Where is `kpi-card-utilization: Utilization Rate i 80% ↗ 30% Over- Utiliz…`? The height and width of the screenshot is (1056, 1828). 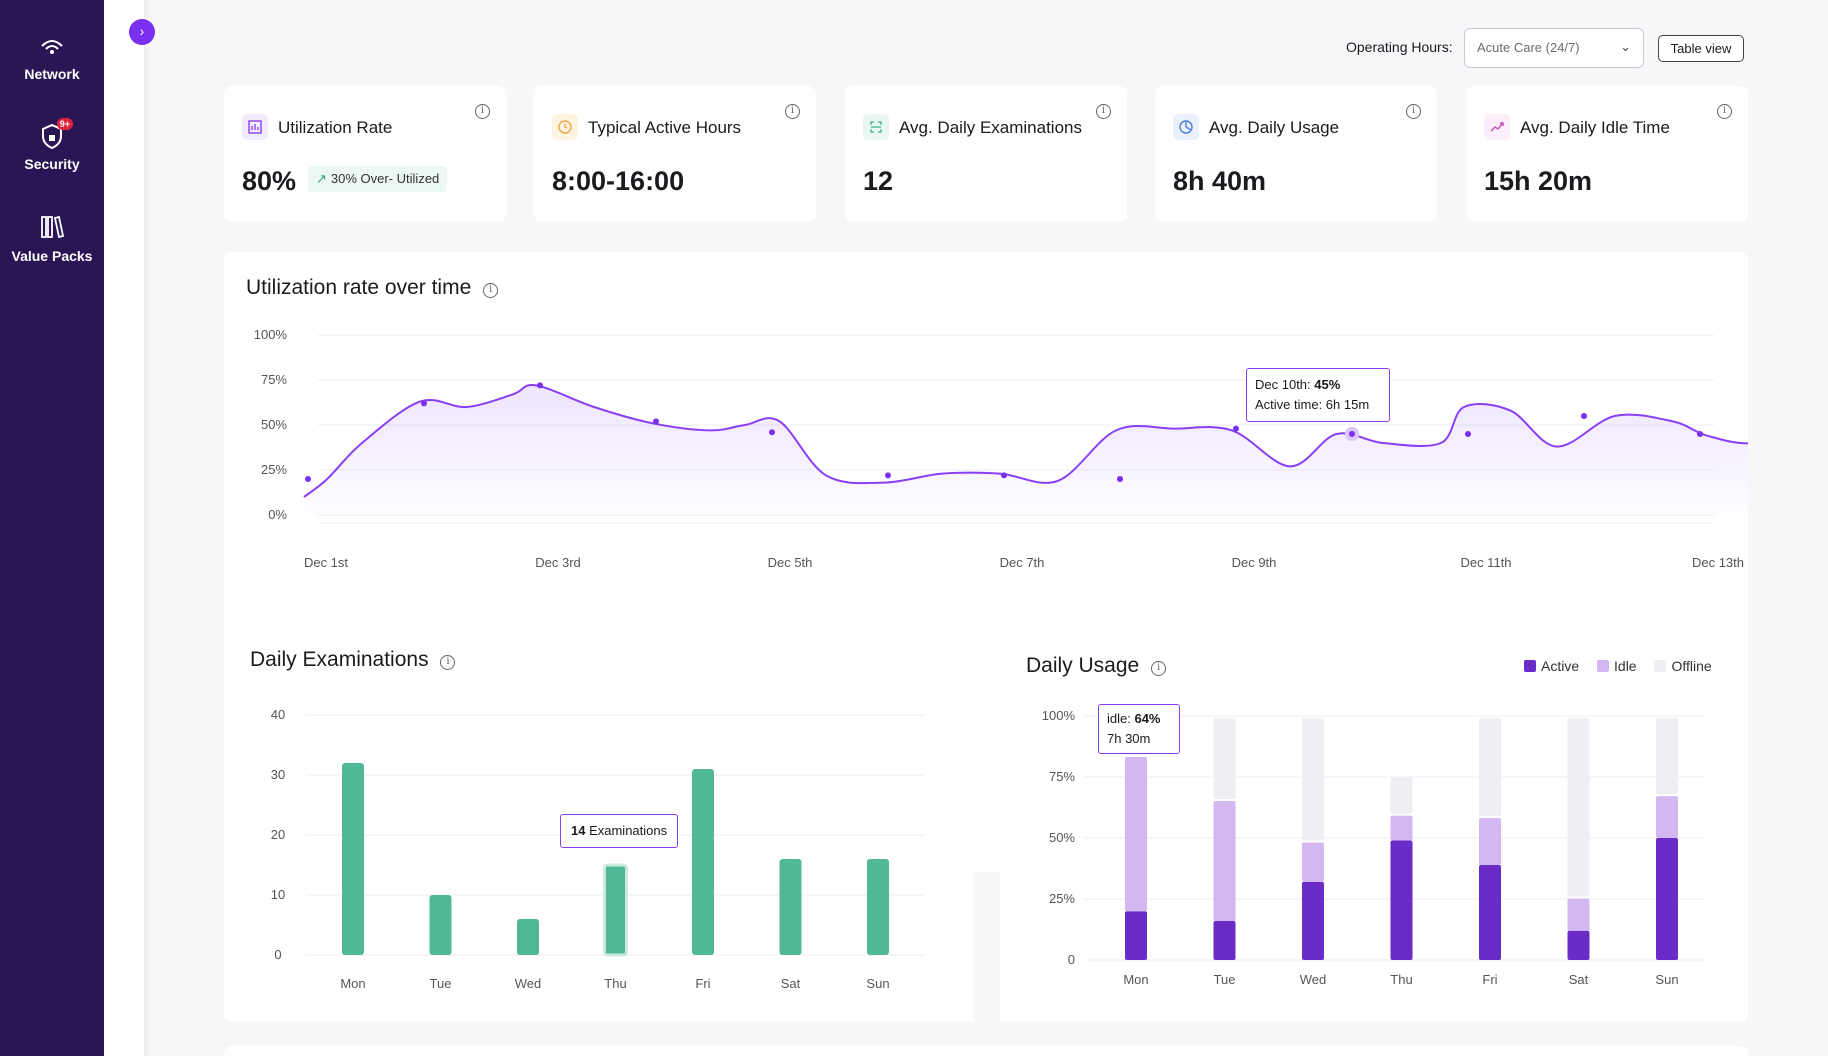 kpi-card-utilization: Utilization Rate i 80% ↗ 30% Over- Utiliz… is located at coordinates (365, 154).